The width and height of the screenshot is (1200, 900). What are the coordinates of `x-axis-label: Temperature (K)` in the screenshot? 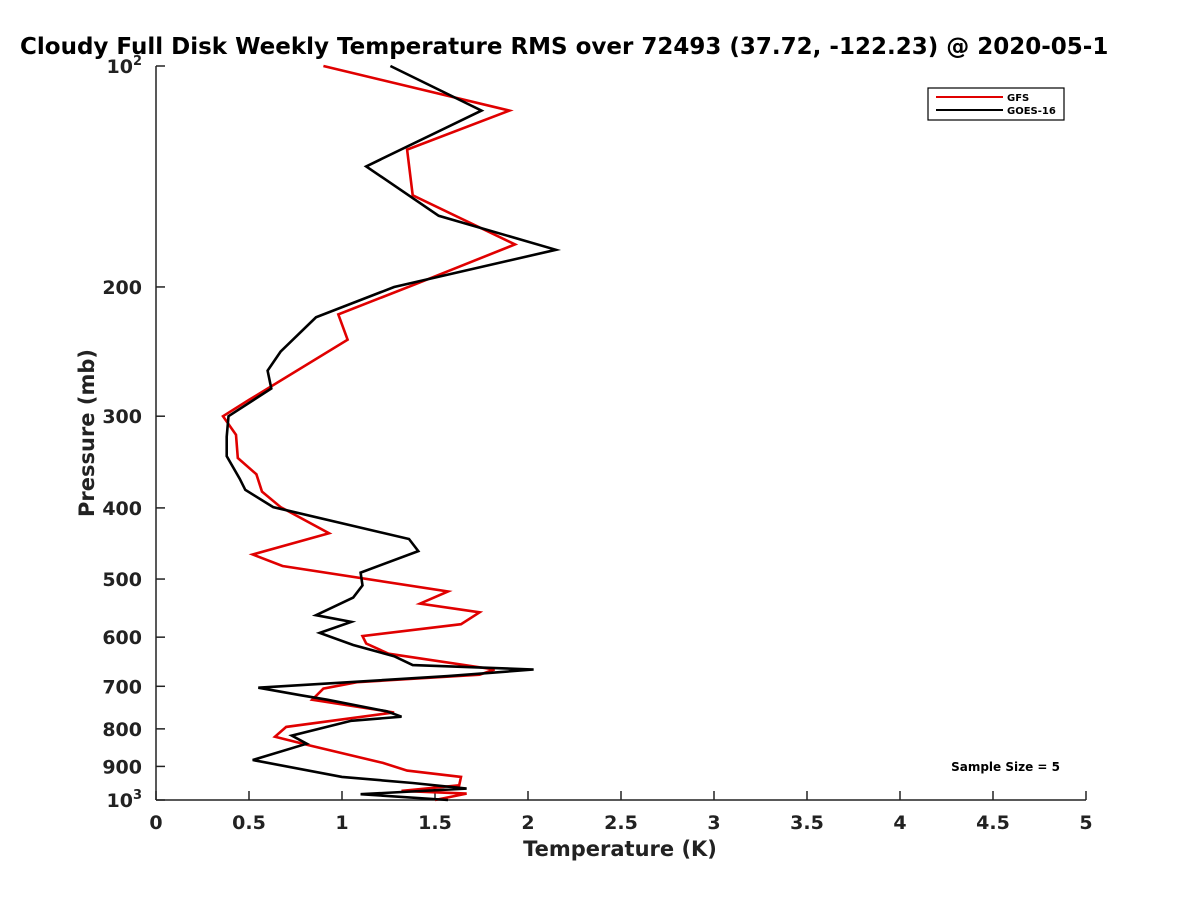 It's located at (620, 849).